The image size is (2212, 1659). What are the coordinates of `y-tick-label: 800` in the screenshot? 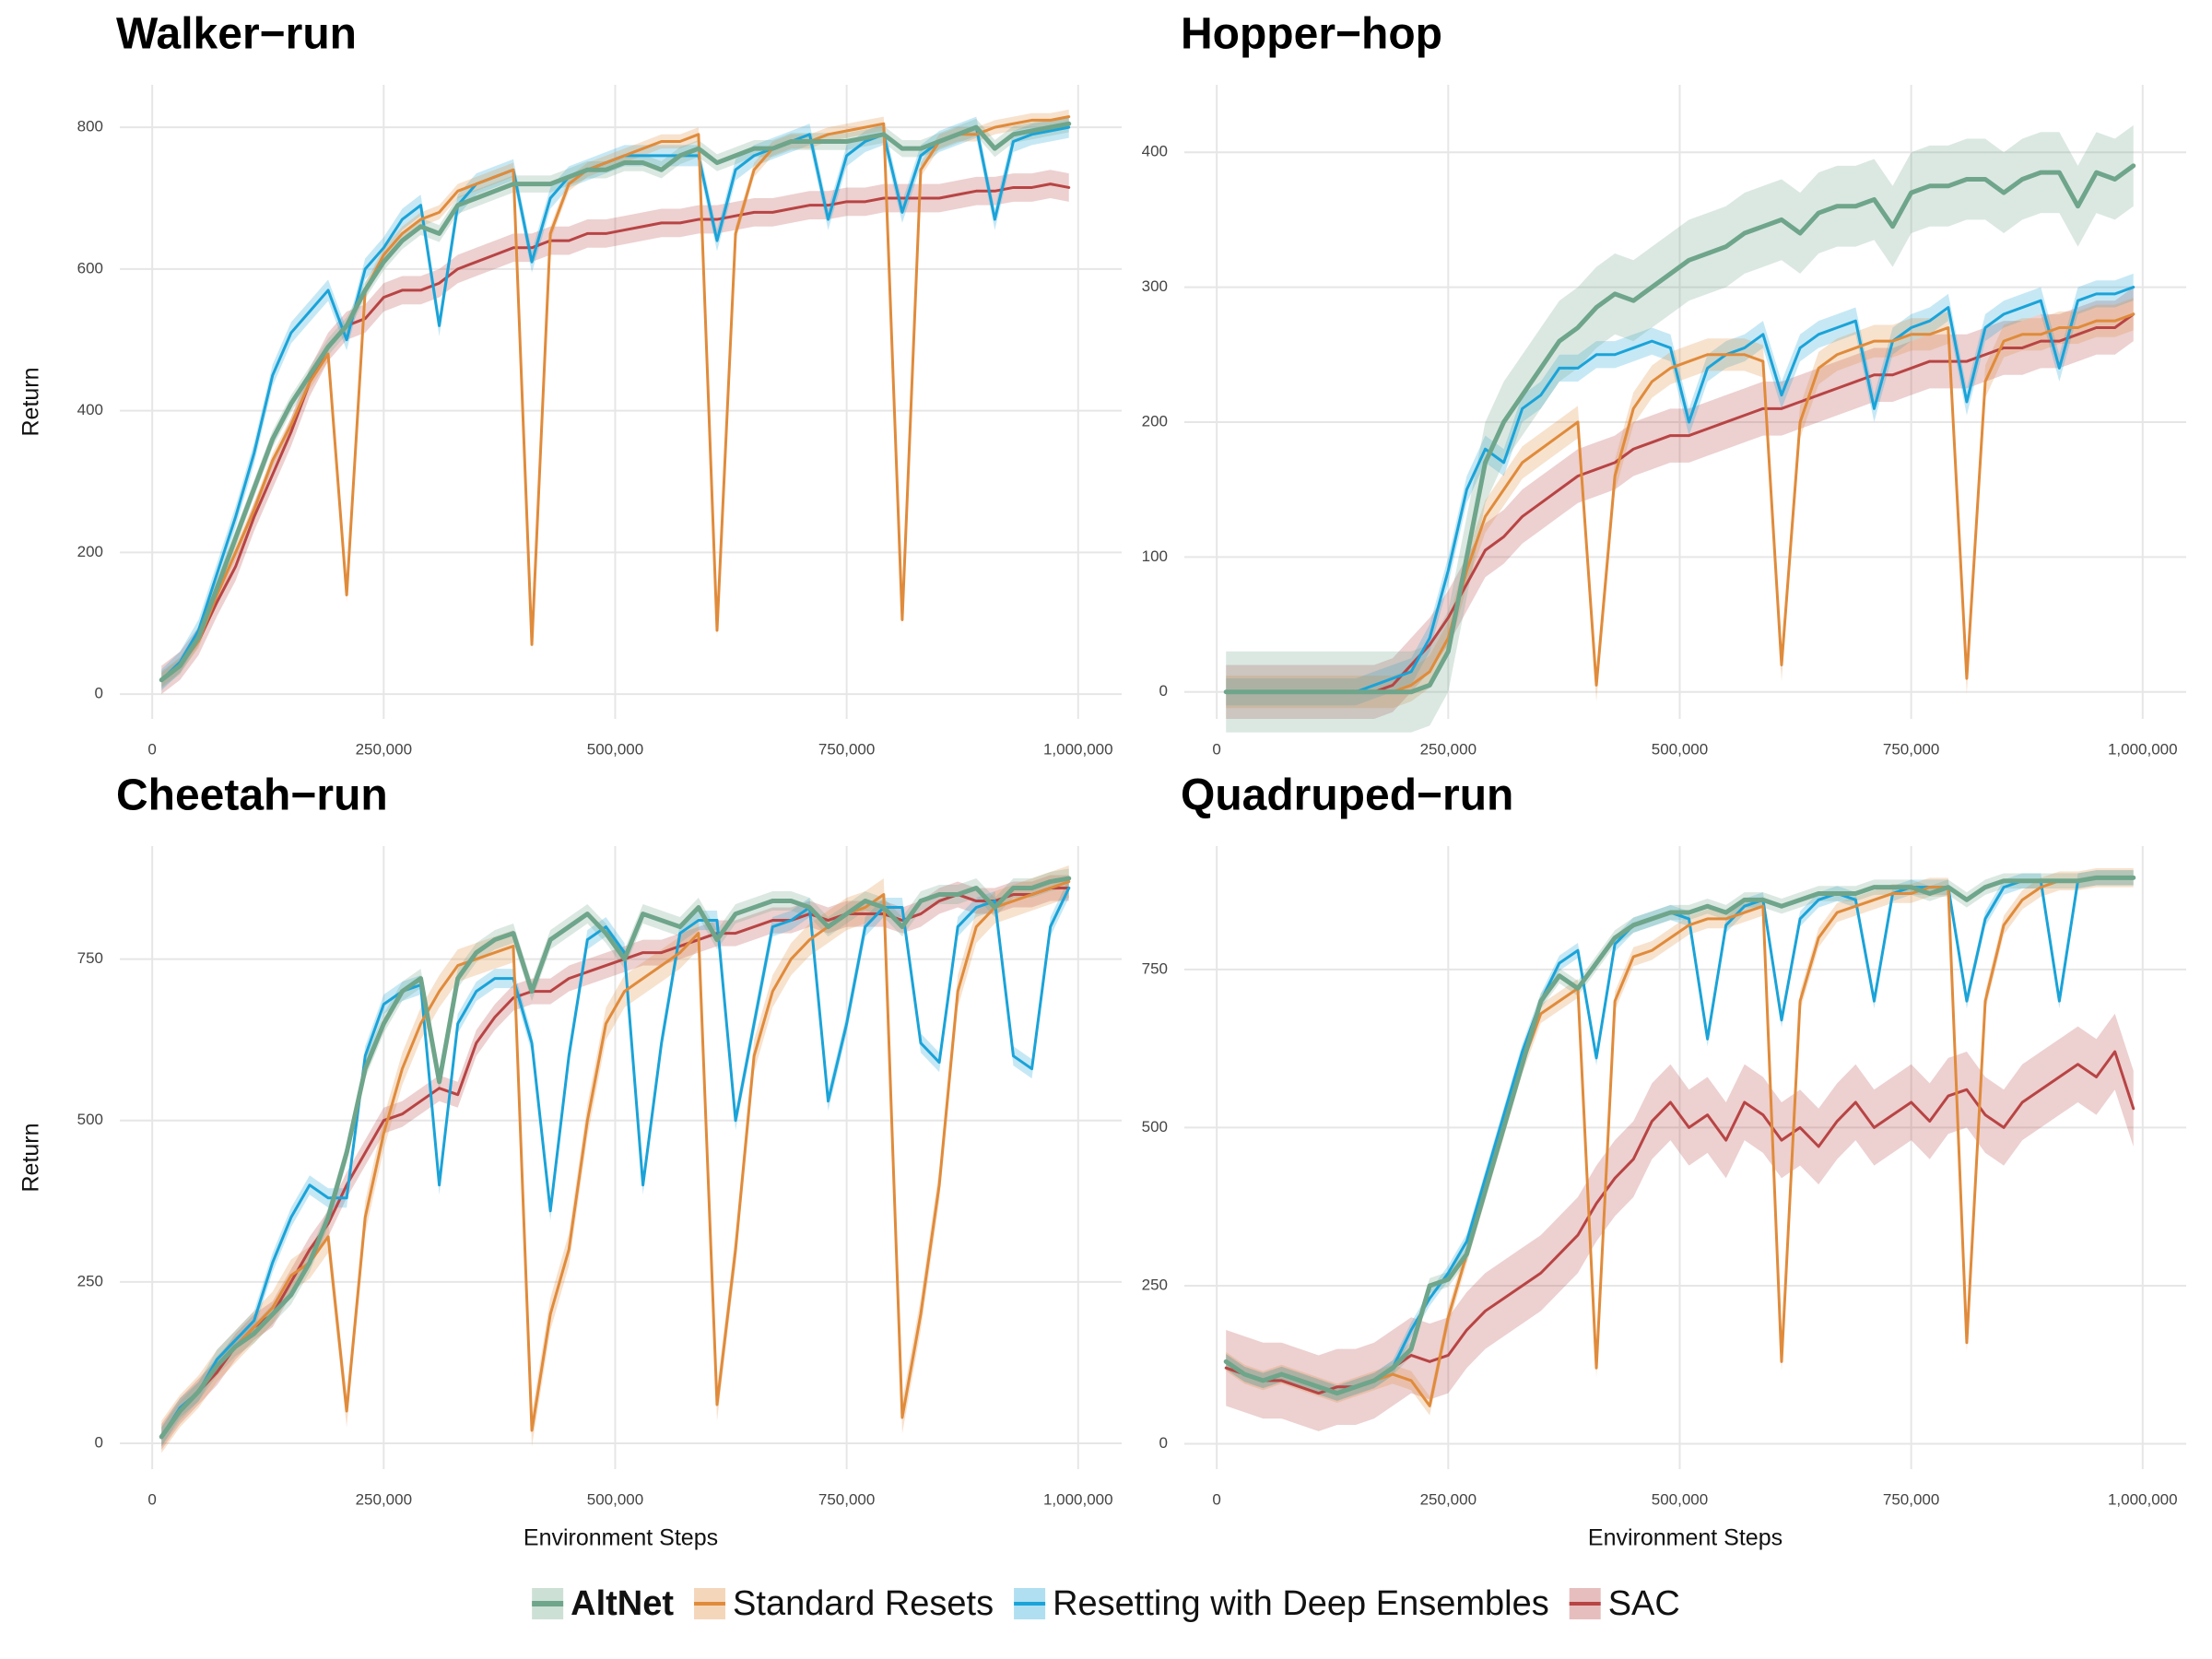 It's located at (90, 126).